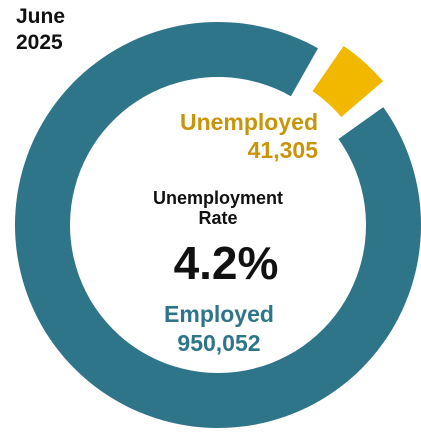 Image resolution: width=421 pixels, height=437 pixels. I want to click on center-label-line-2: Rate, so click(217, 218).